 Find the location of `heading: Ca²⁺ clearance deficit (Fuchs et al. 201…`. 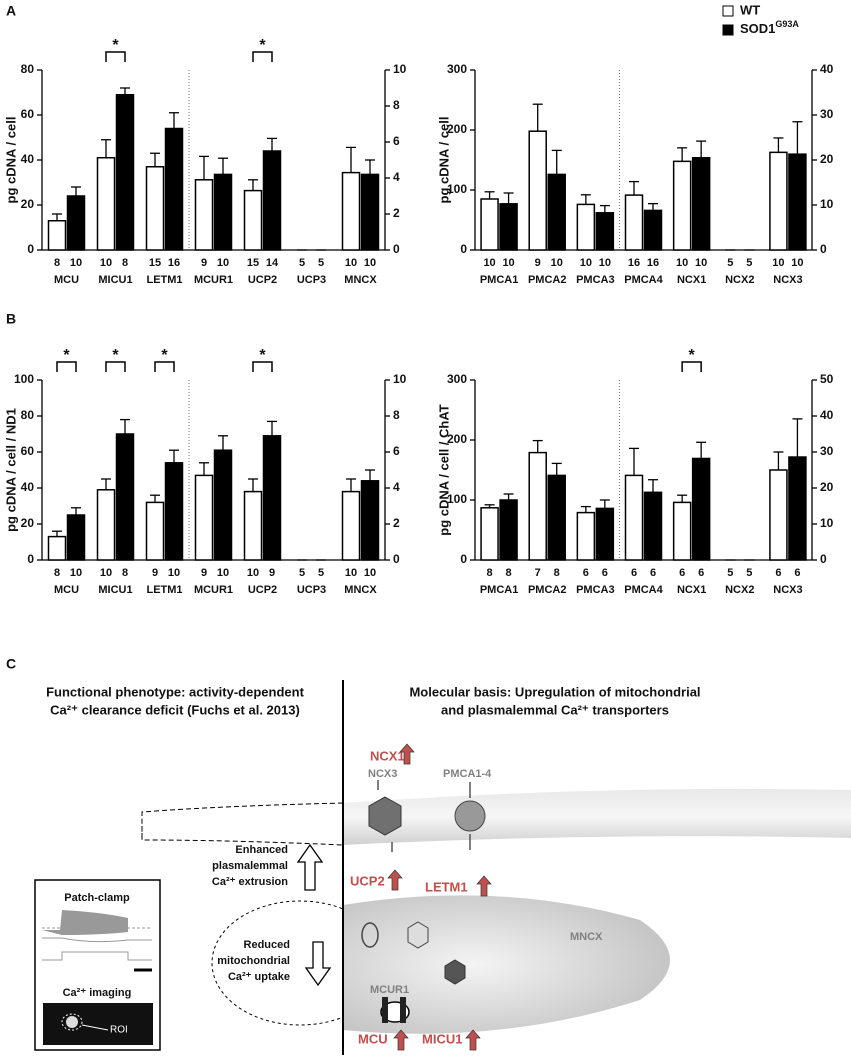

heading: Ca²⁺ clearance deficit (Fuchs et al. 201… is located at coordinates (175, 709).